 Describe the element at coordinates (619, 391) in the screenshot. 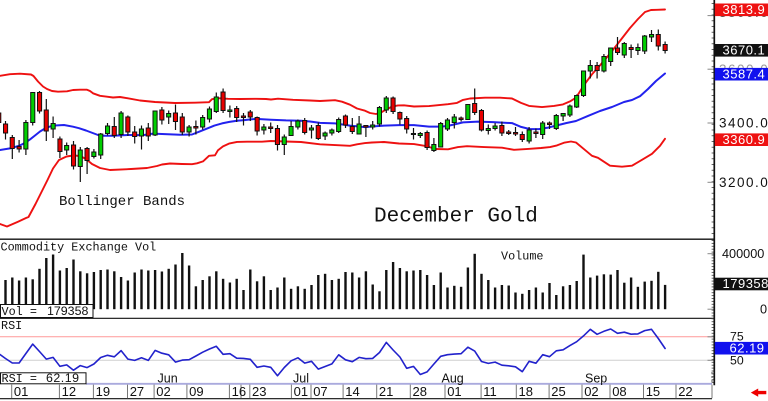

I see `svg-text: 08` at that location.